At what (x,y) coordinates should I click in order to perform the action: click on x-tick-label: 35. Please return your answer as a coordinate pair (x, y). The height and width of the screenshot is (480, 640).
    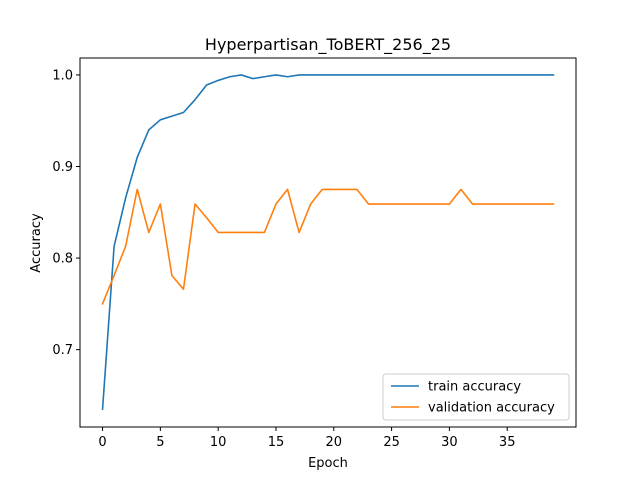
    Looking at the image, I should click on (507, 442).